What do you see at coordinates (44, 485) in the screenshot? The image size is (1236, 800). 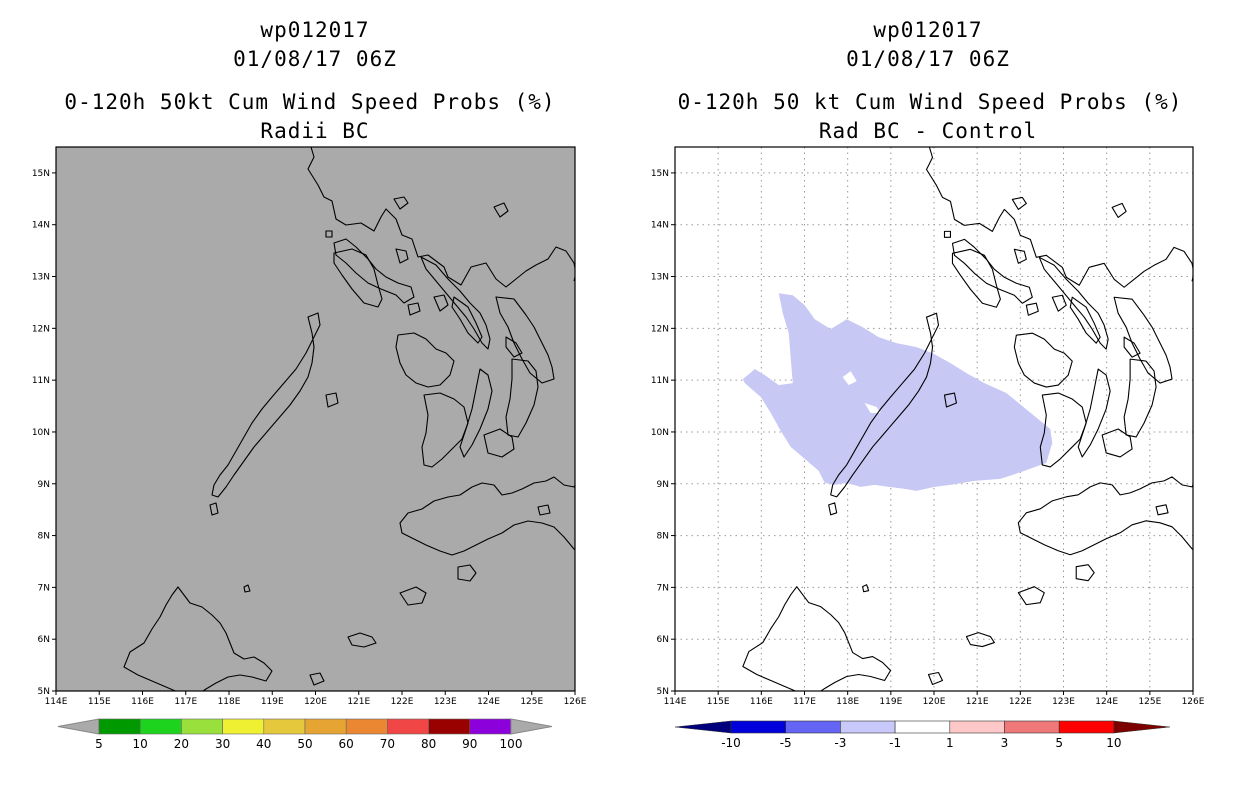 I see `left-lat-label: 9N` at bounding box center [44, 485].